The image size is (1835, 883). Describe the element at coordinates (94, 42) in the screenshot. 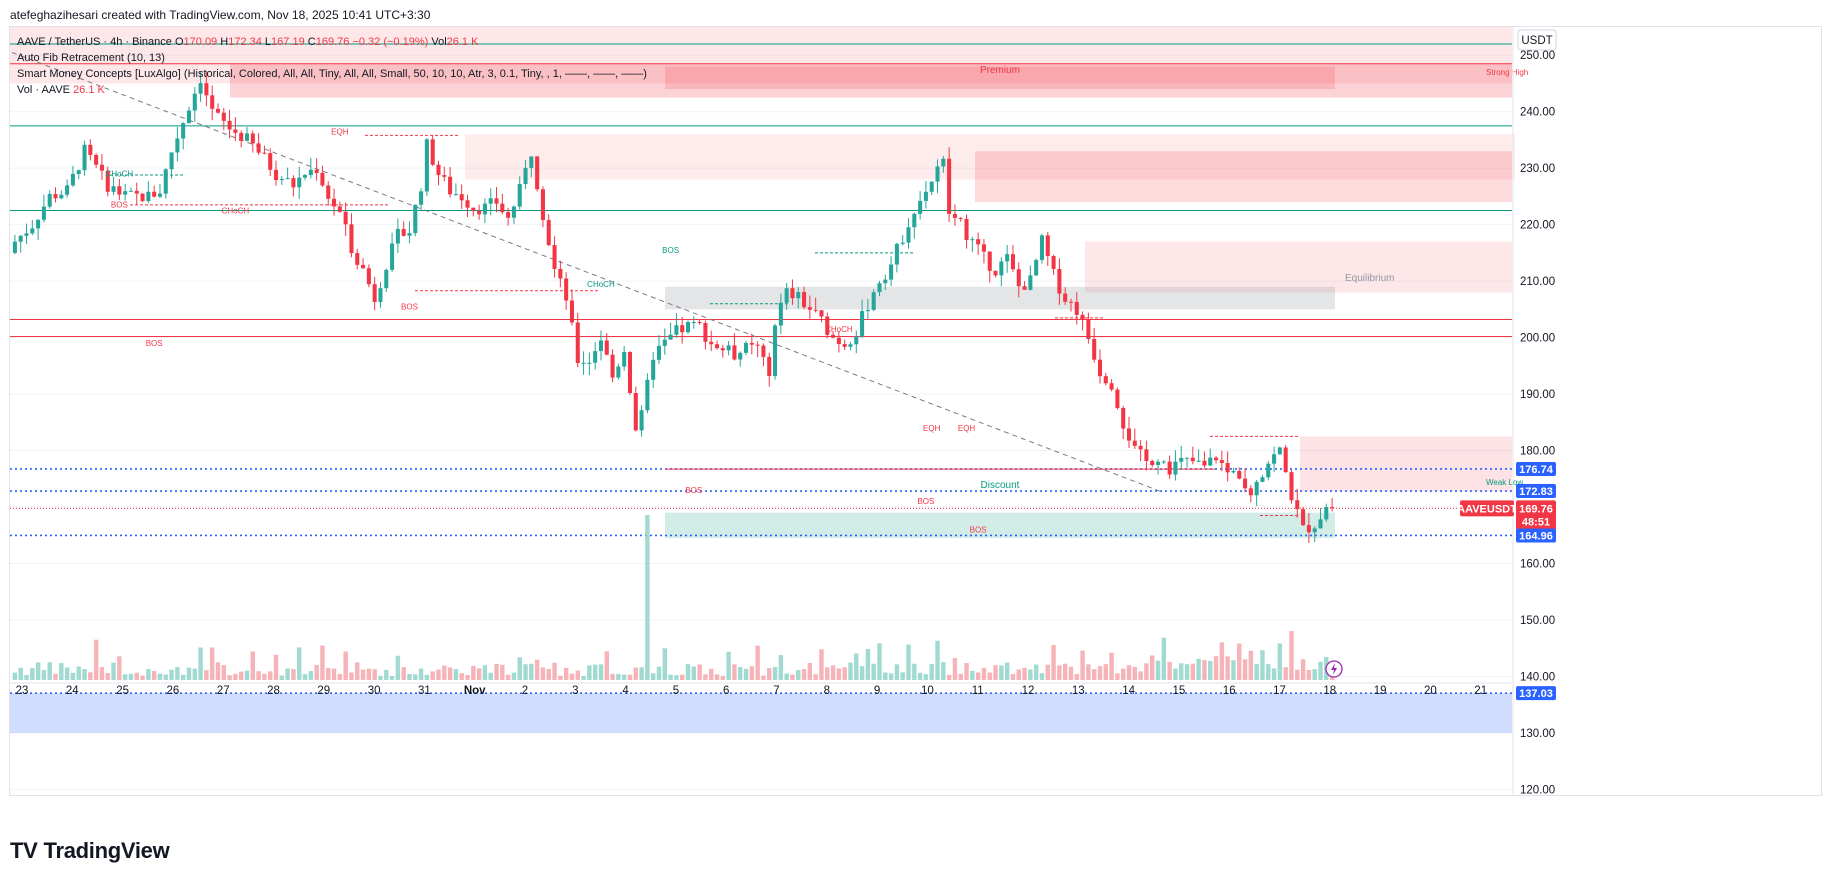

I see `legend-symbol: AAVE / TetherUS · 4h · Binance` at that location.